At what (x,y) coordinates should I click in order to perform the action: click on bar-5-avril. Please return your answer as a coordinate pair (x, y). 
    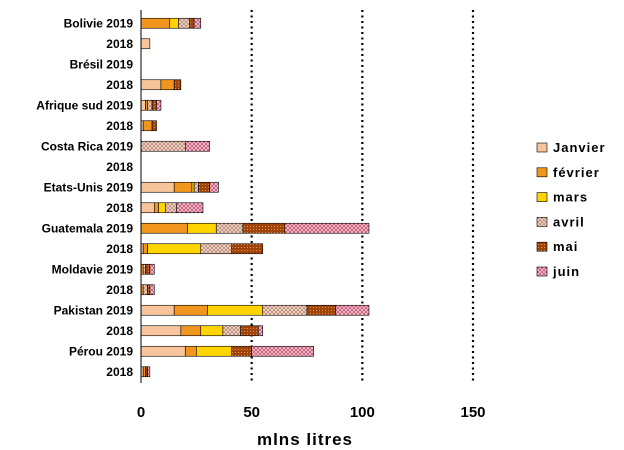
    Looking at the image, I should click on (150, 105).